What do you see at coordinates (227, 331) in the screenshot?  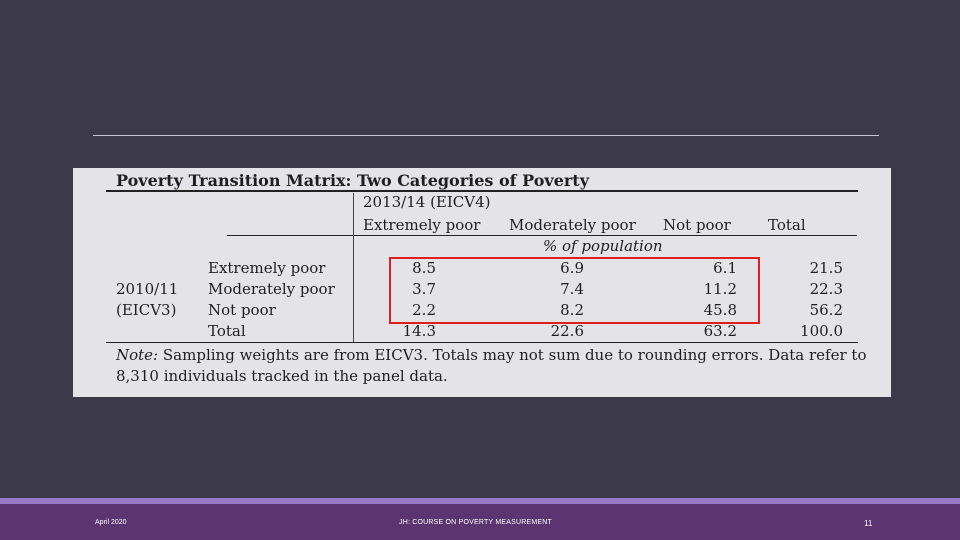 I see `row-label-total: Total` at bounding box center [227, 331].